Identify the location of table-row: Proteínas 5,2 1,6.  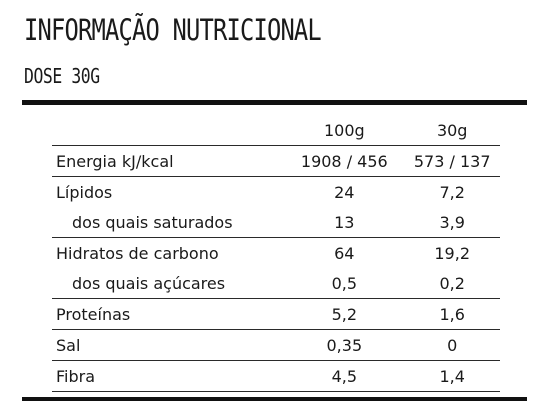
(276, 314).